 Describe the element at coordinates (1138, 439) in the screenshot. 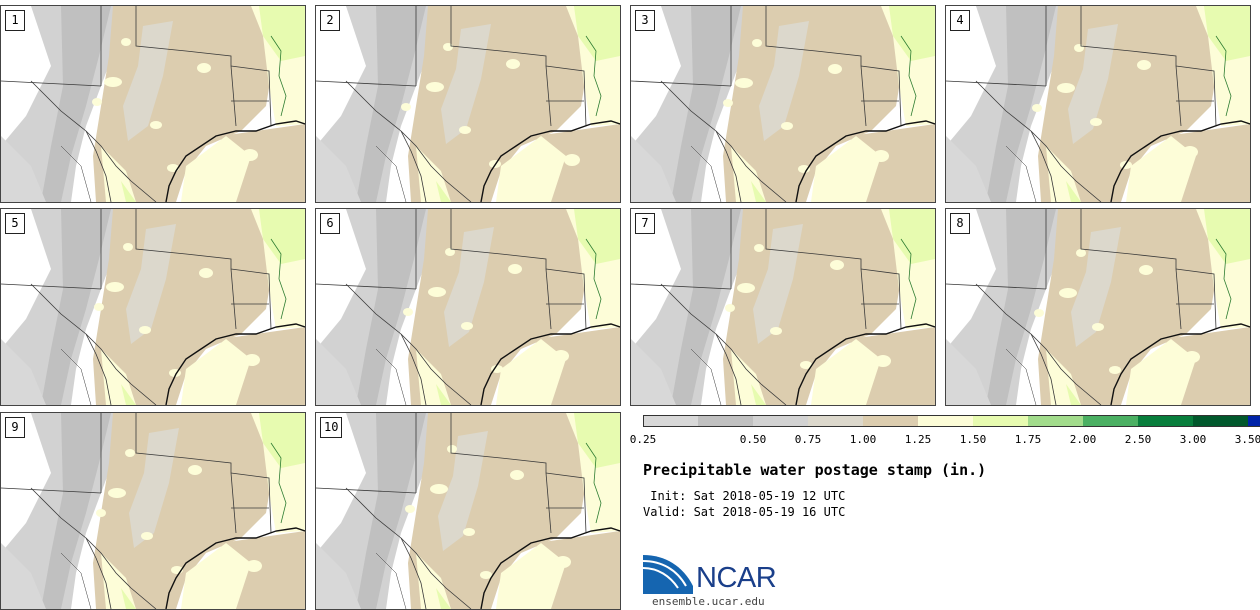

I see `colorbar-tick-label: 2.50` at that location.